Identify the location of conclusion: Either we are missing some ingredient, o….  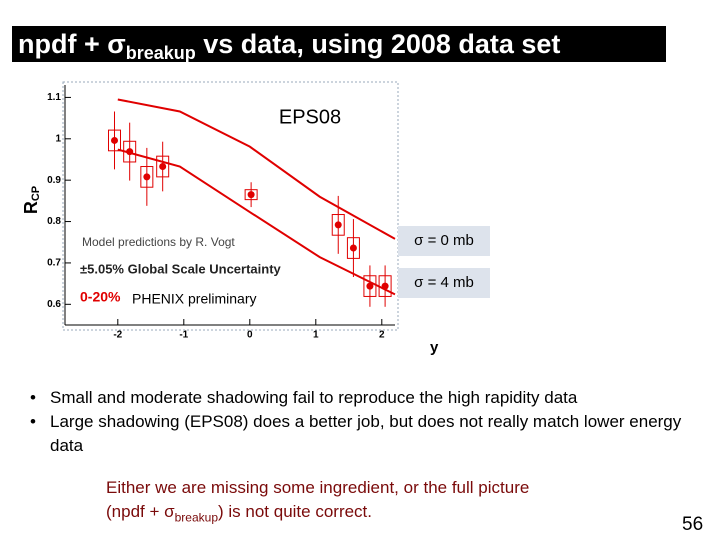
(317, 502).